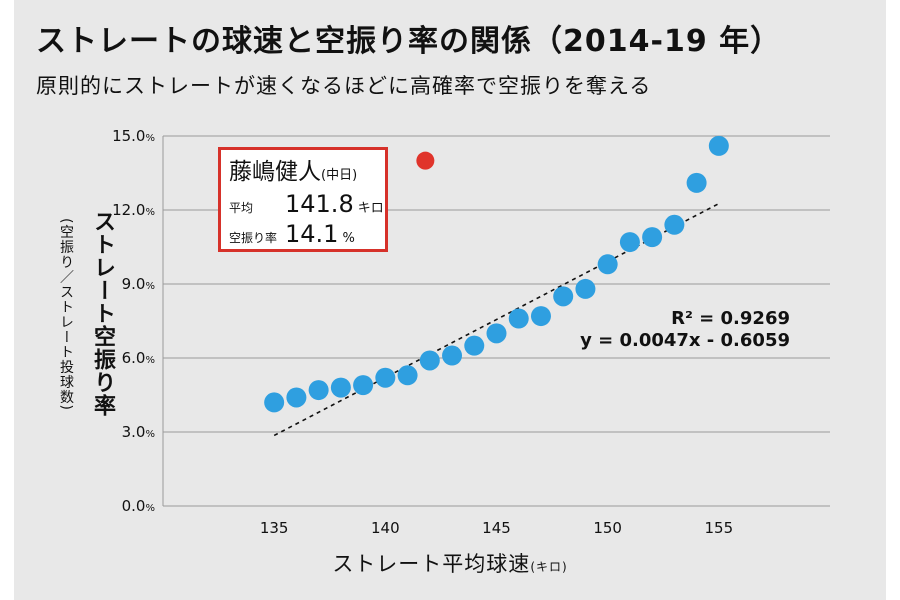 The width and height of the screenshot is (900, 600). Describe the element at coordinates (274, 528) in the screenshot. I see `x-tick-label: 135` at that location.